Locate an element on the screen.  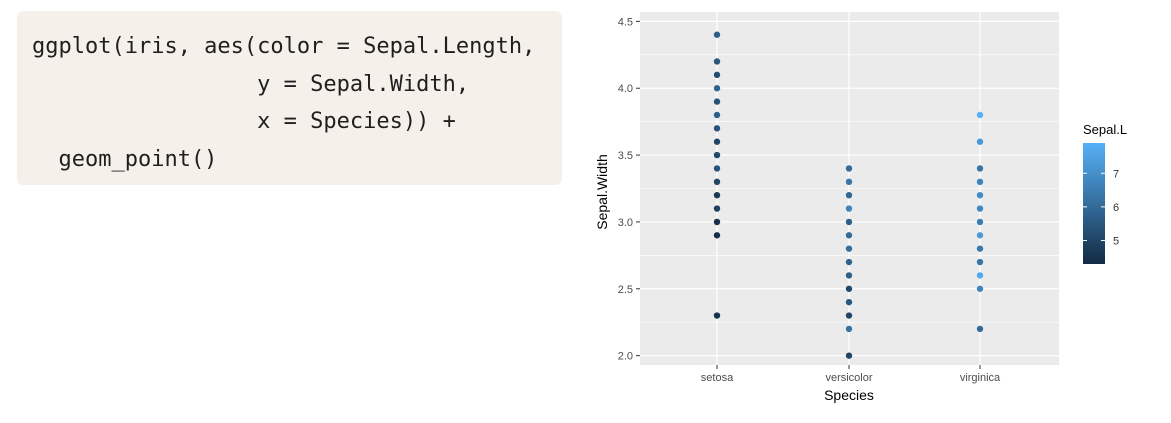
legend-break-label: 6 is located at coordinates (1116, 208).